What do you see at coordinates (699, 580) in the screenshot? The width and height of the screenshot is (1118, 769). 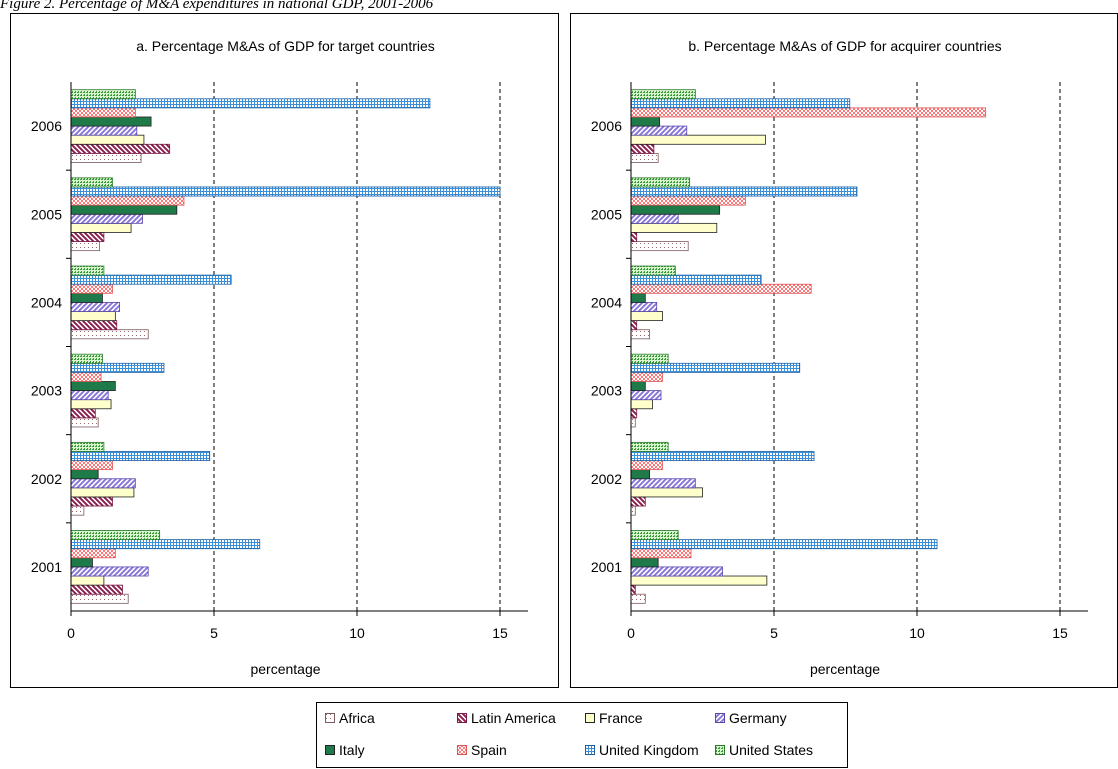 I see `bar-france-2001` at bounding box center [699, 580].